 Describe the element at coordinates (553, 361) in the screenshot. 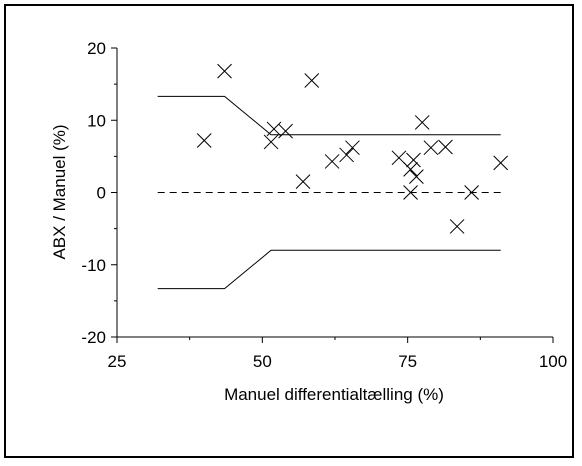

I see `x-tick-label: 100` at that location.